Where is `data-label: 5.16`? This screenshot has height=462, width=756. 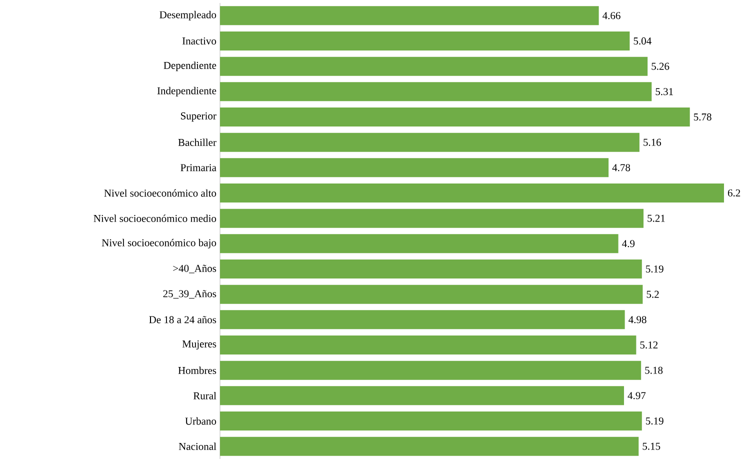
data-label: 5.16 is located at coordinates (653, 142).